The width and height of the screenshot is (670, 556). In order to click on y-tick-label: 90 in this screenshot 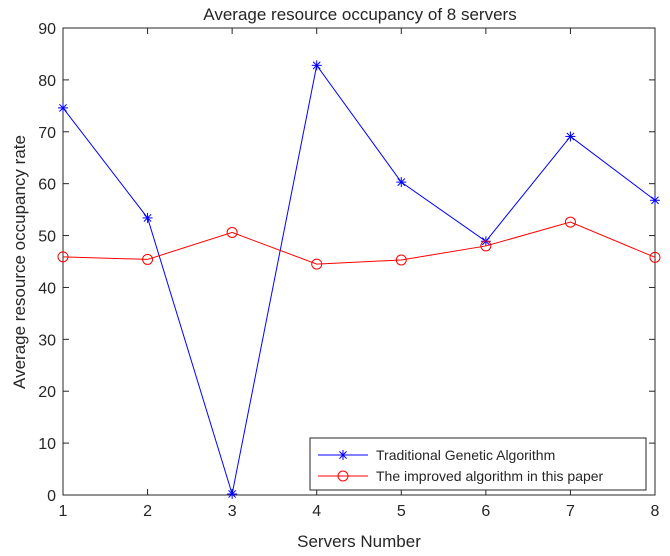, I will do `click(47, 29)`.